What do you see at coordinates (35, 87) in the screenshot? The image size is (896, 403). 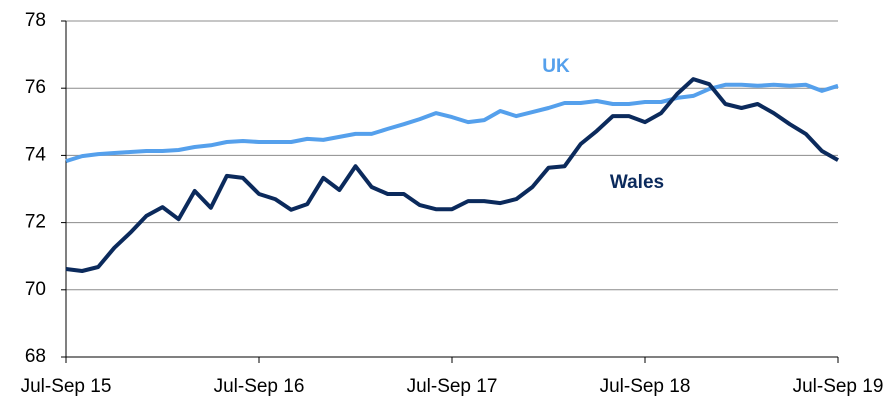 I see `y-tick-label: 76` at bounding box center [35, 87].